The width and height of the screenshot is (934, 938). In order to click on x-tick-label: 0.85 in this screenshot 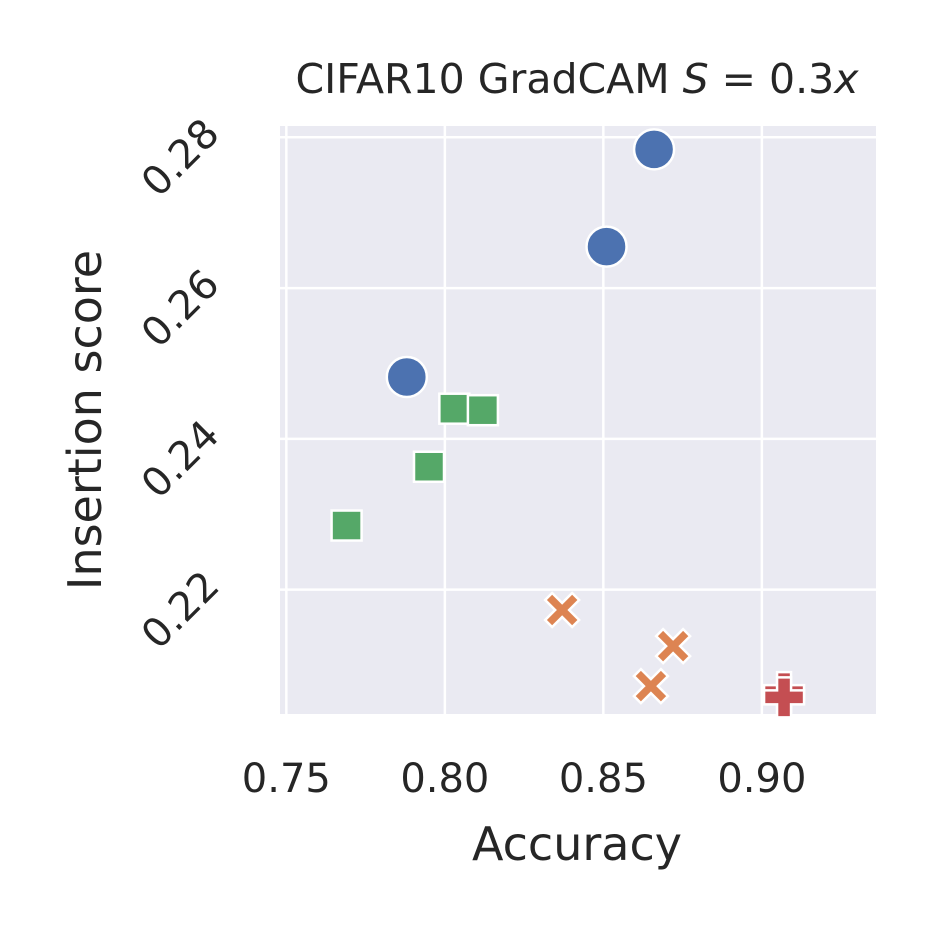, I will do `click(603, 779)`.